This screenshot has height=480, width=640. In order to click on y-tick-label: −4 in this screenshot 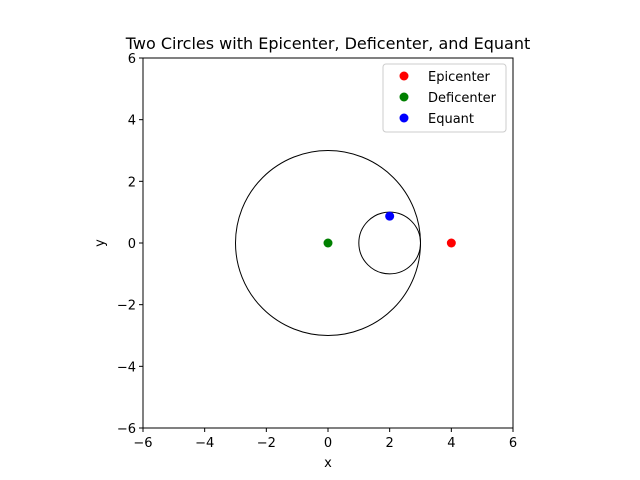, I will do `click(126, 367)`.